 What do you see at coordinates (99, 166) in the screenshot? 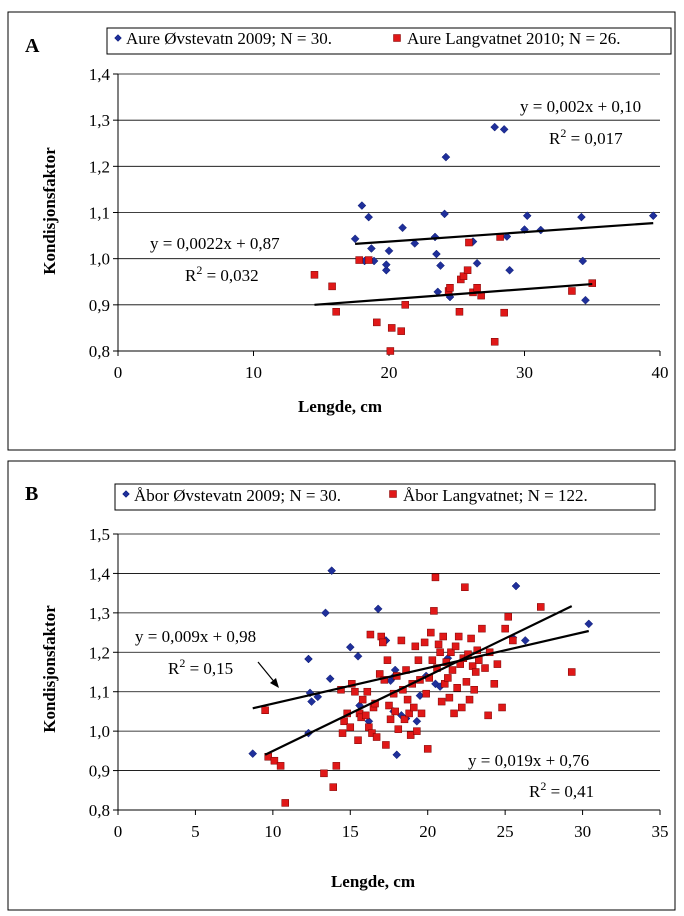
I see `panel-a-ytick-label: 1,2` at bounding box center [99, 166].